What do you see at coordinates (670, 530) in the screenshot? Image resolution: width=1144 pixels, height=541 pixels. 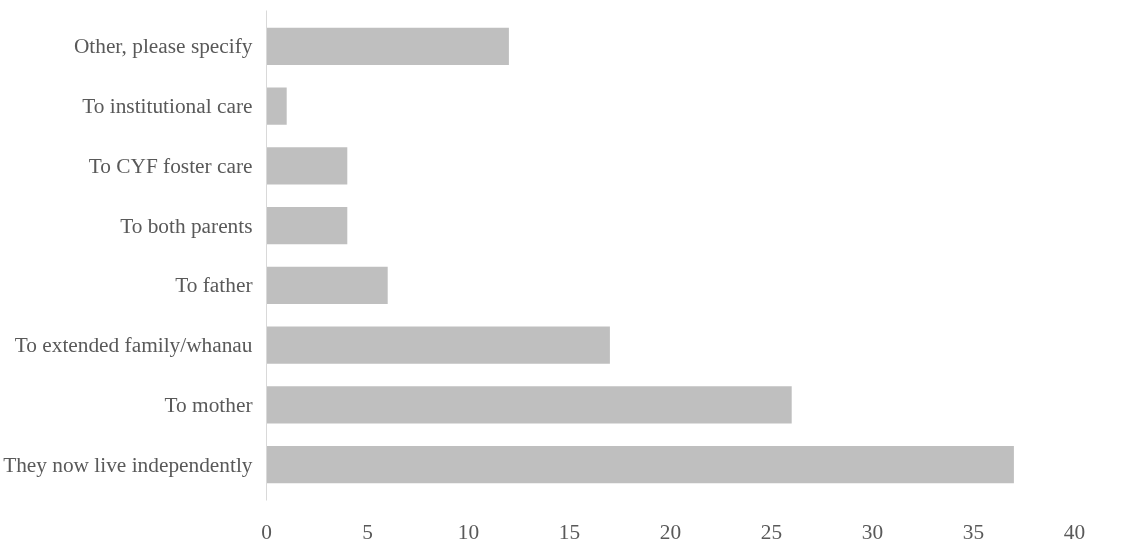 I see `x-tick-label: 20` at bounding box center [670, 530].